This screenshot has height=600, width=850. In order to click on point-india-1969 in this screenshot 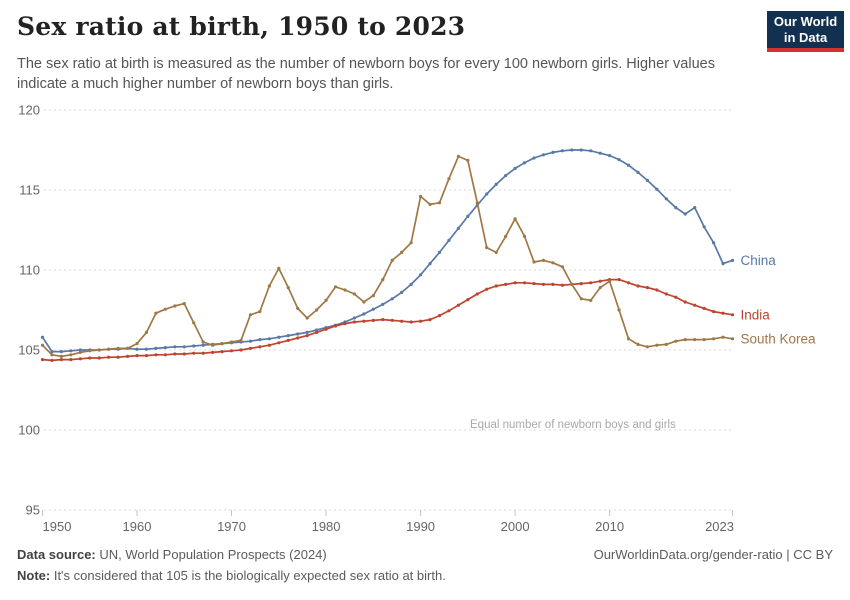, I will do `click(222, 352)`.